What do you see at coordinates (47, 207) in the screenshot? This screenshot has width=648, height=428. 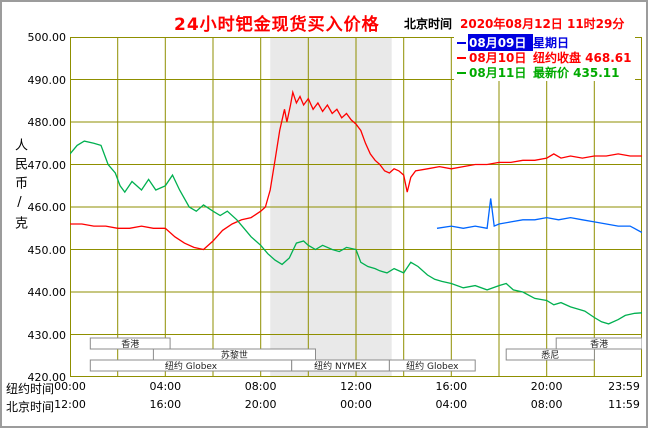 I see `y-tick-label: 460.00` at bounding box center [47, 207].